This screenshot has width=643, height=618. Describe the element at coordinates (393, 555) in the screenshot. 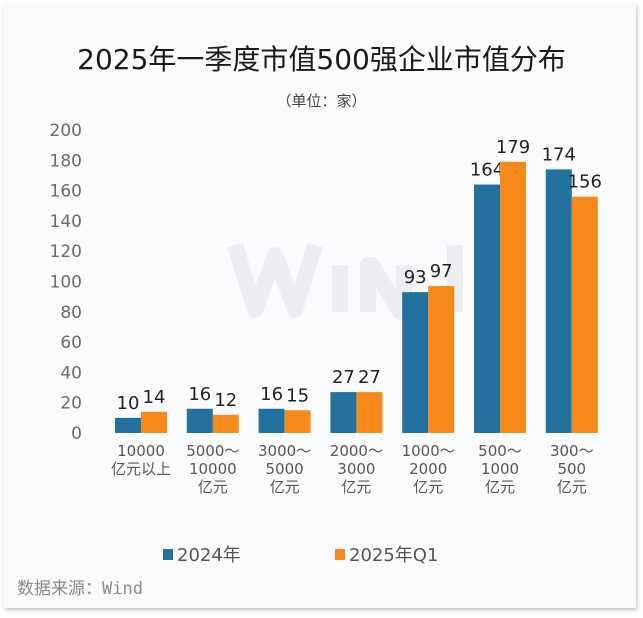

I see `legend-label: 2025年Q1` at that location.